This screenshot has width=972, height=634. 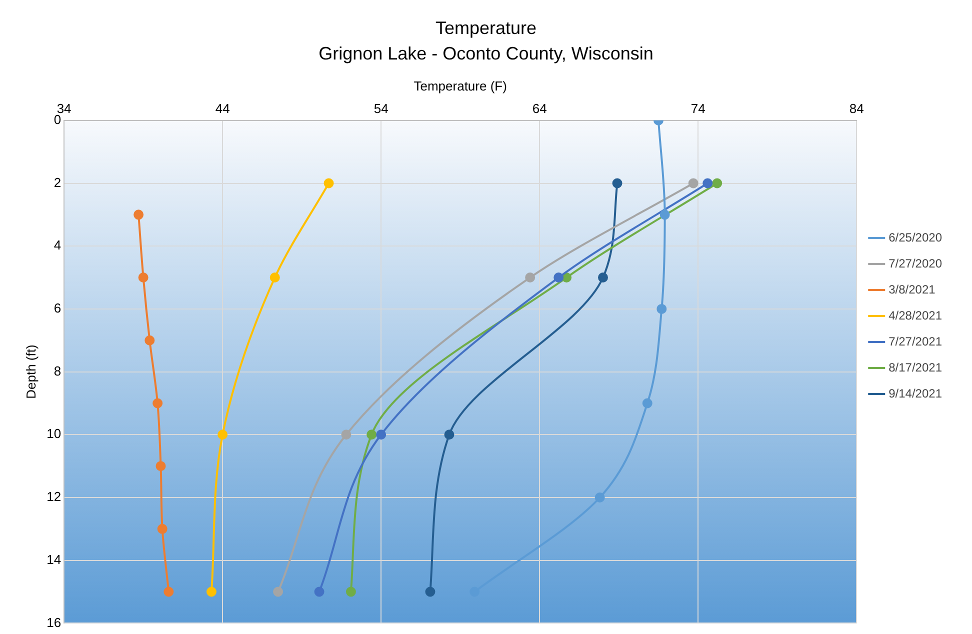 I want to click on x-tick-label: 54, so click(x=381, y=108).